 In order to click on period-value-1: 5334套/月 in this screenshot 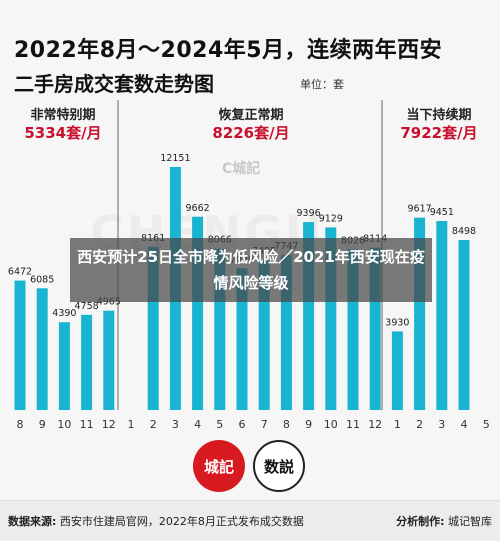, I will do `click(63, 133)`.